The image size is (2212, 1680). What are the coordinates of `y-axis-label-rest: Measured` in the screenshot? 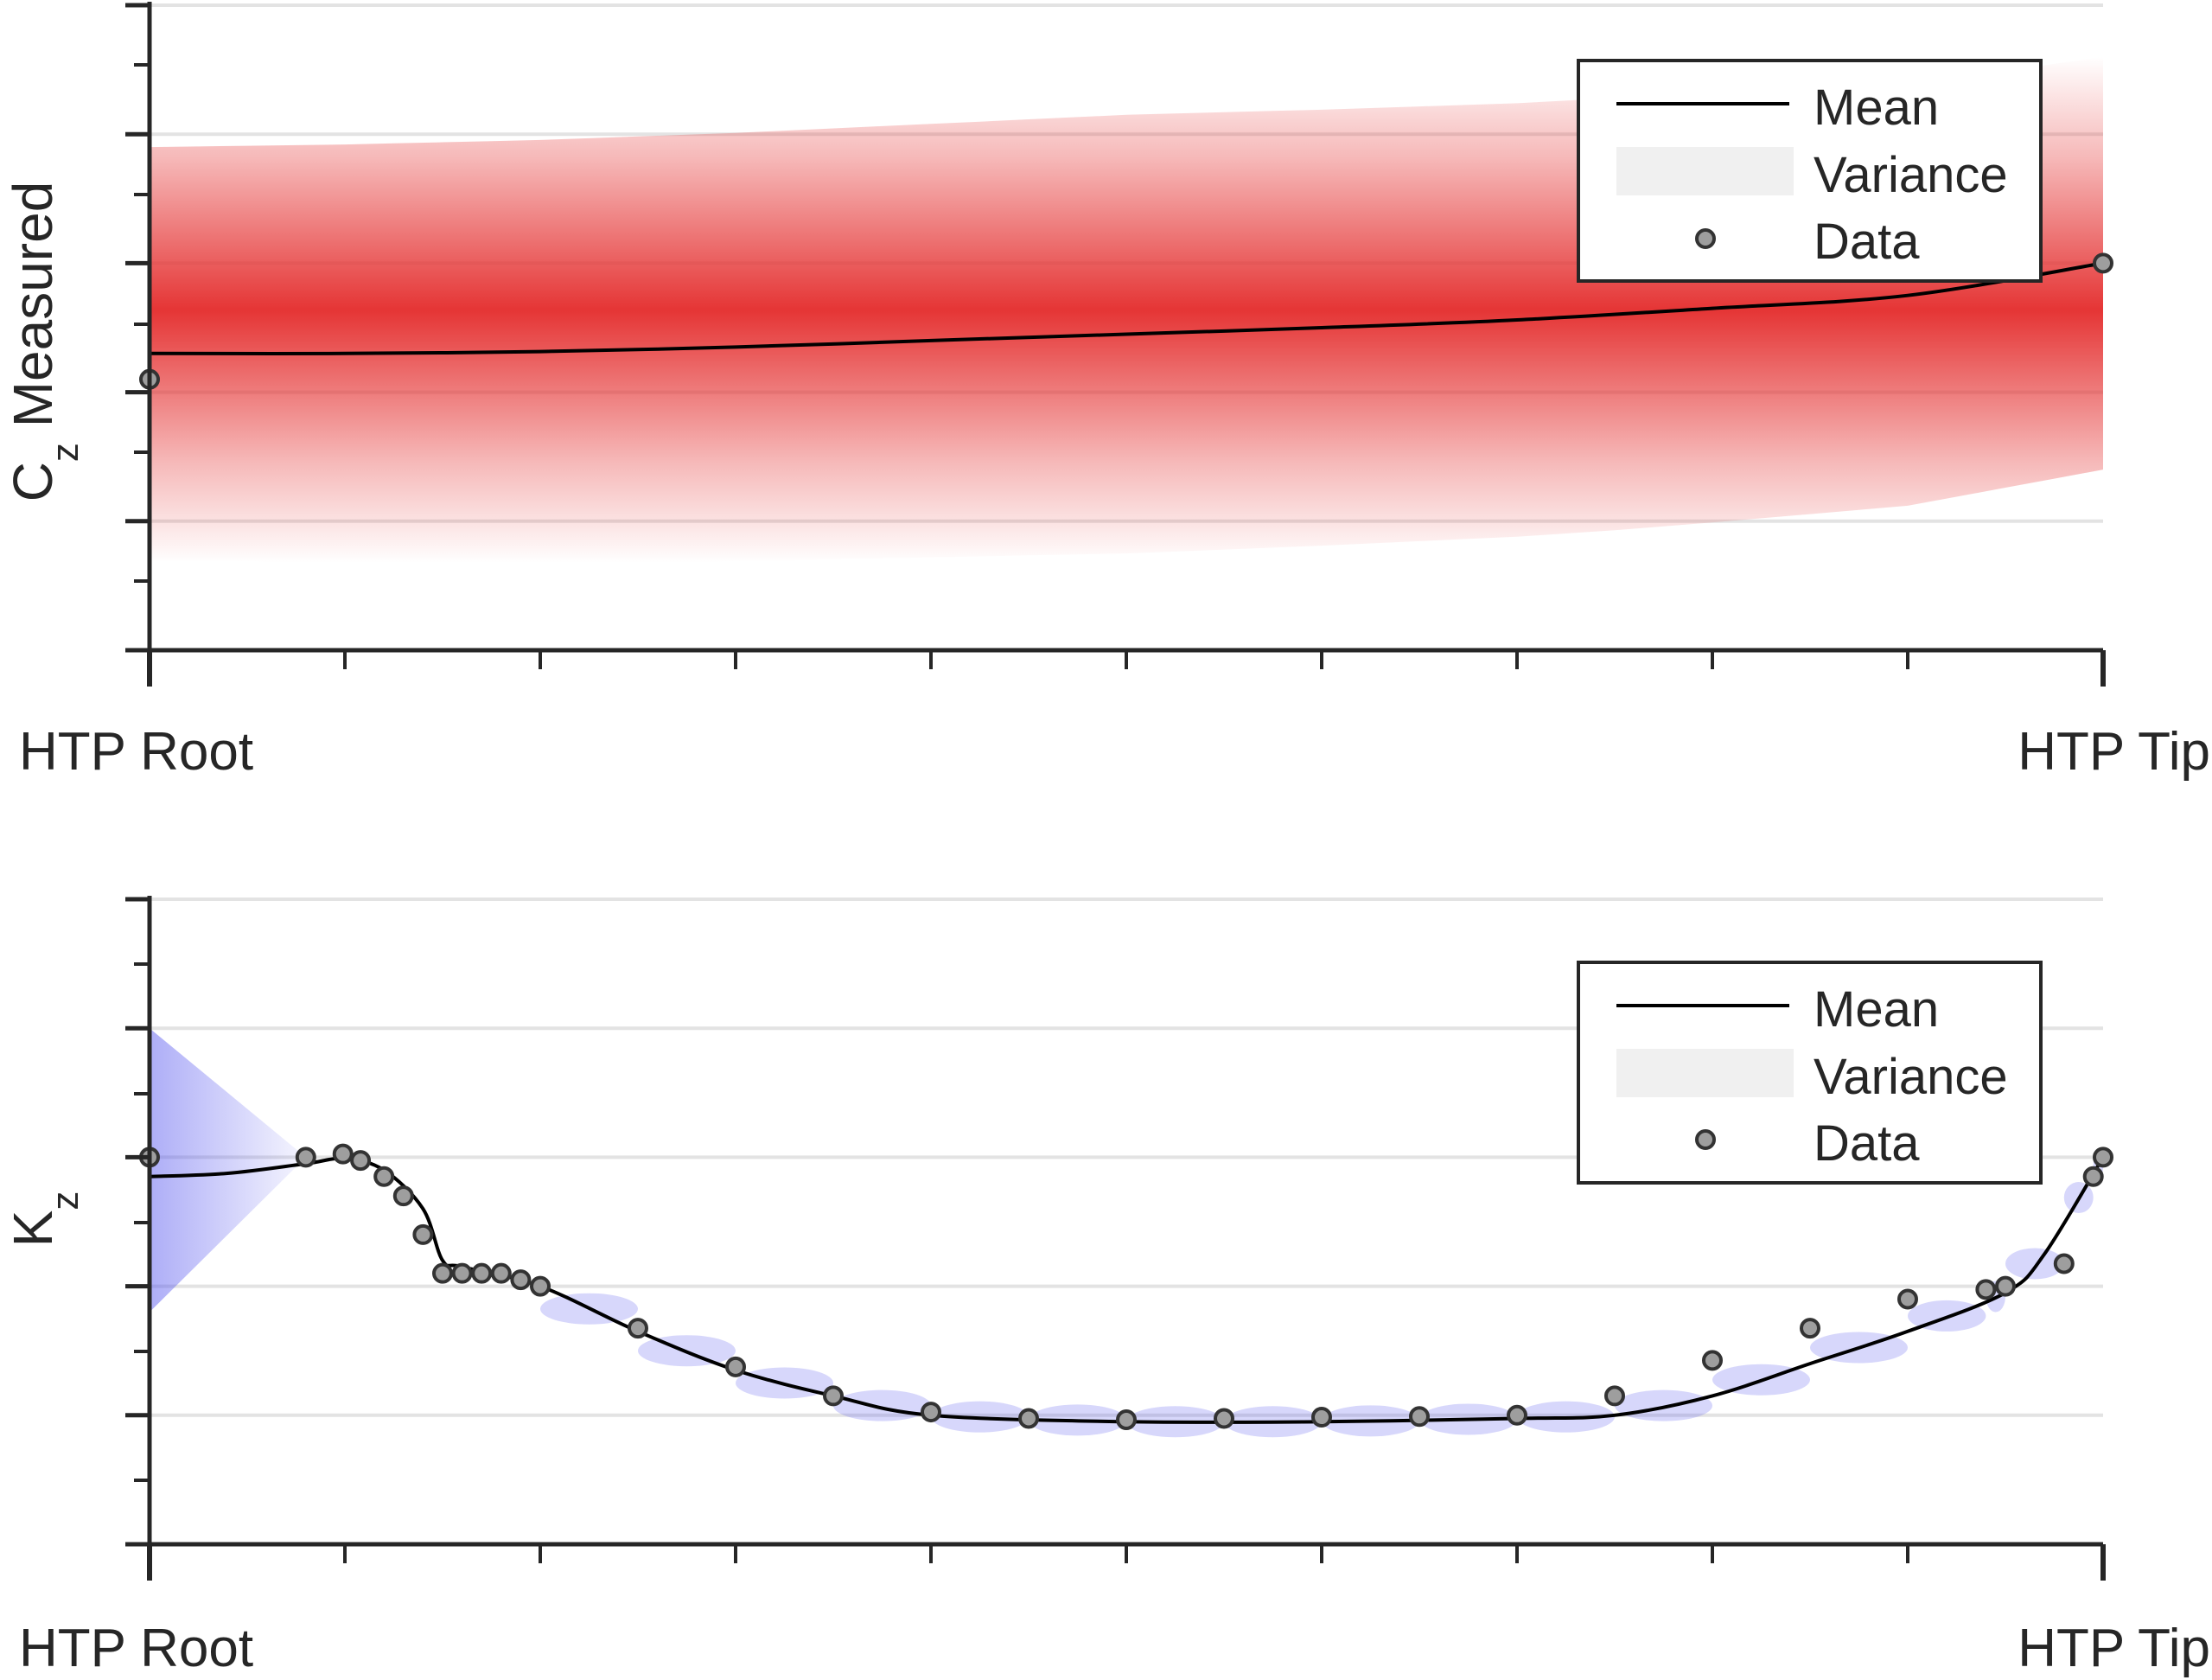 It's located at (33, 312).